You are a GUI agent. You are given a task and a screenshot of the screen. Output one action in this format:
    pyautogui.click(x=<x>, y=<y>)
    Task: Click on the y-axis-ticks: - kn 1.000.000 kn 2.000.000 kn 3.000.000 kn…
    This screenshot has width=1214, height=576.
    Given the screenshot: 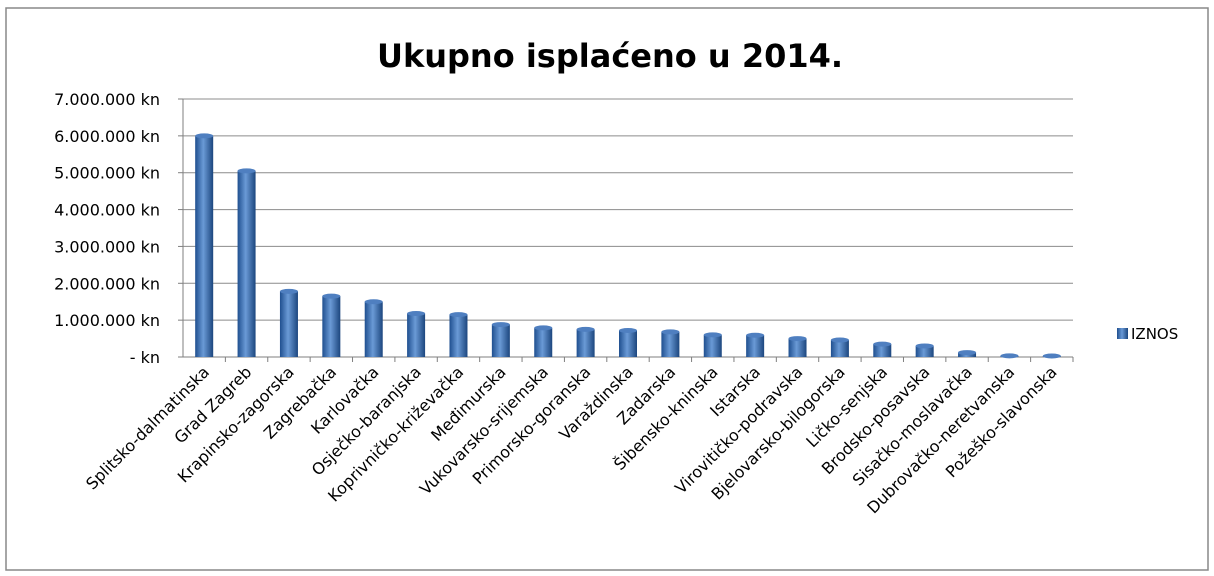 What is the action you would take?
    pyautogui.click(x=107, y=228)
    